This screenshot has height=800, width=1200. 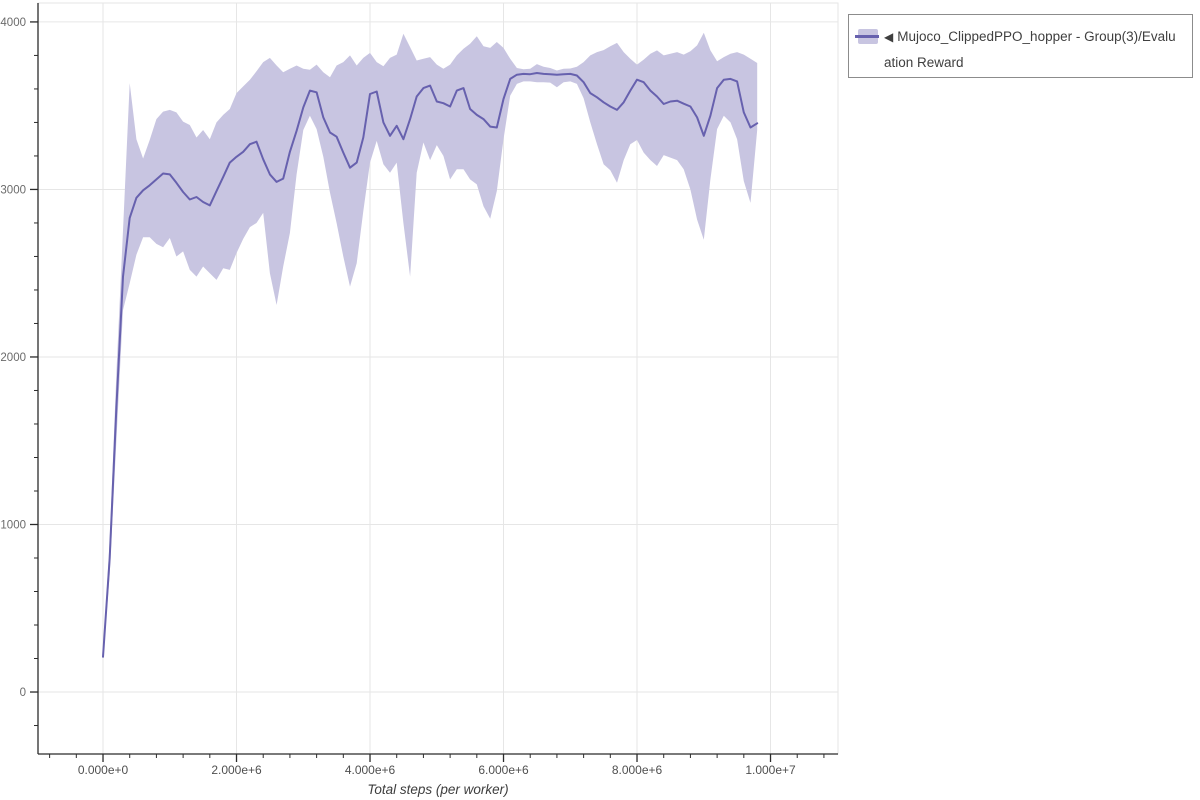 I want to click on legend-marker-icon: ◀, so click(x=889, y=37).